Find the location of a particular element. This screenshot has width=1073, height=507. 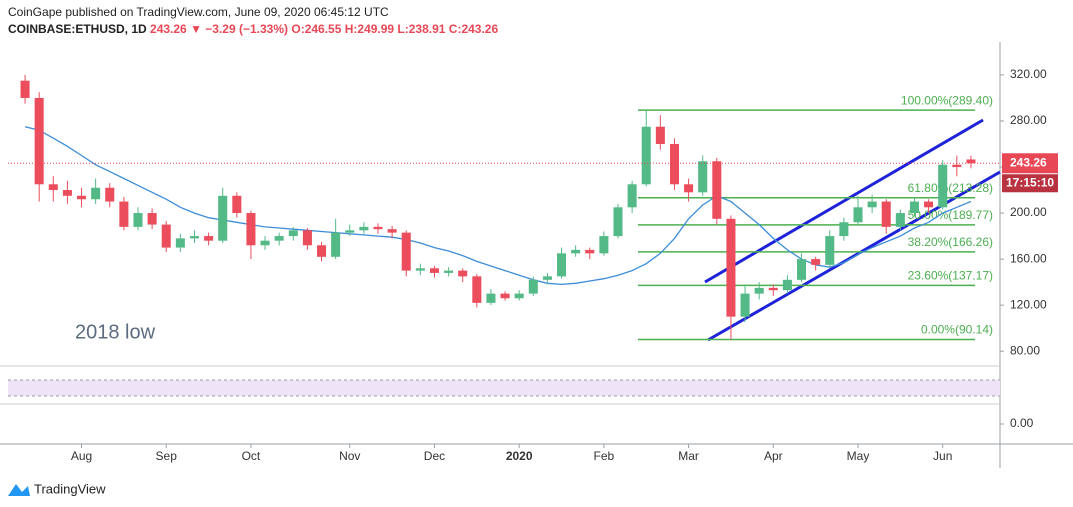

y-tick-label: 80.00 is located at coordinates (1025, 350).